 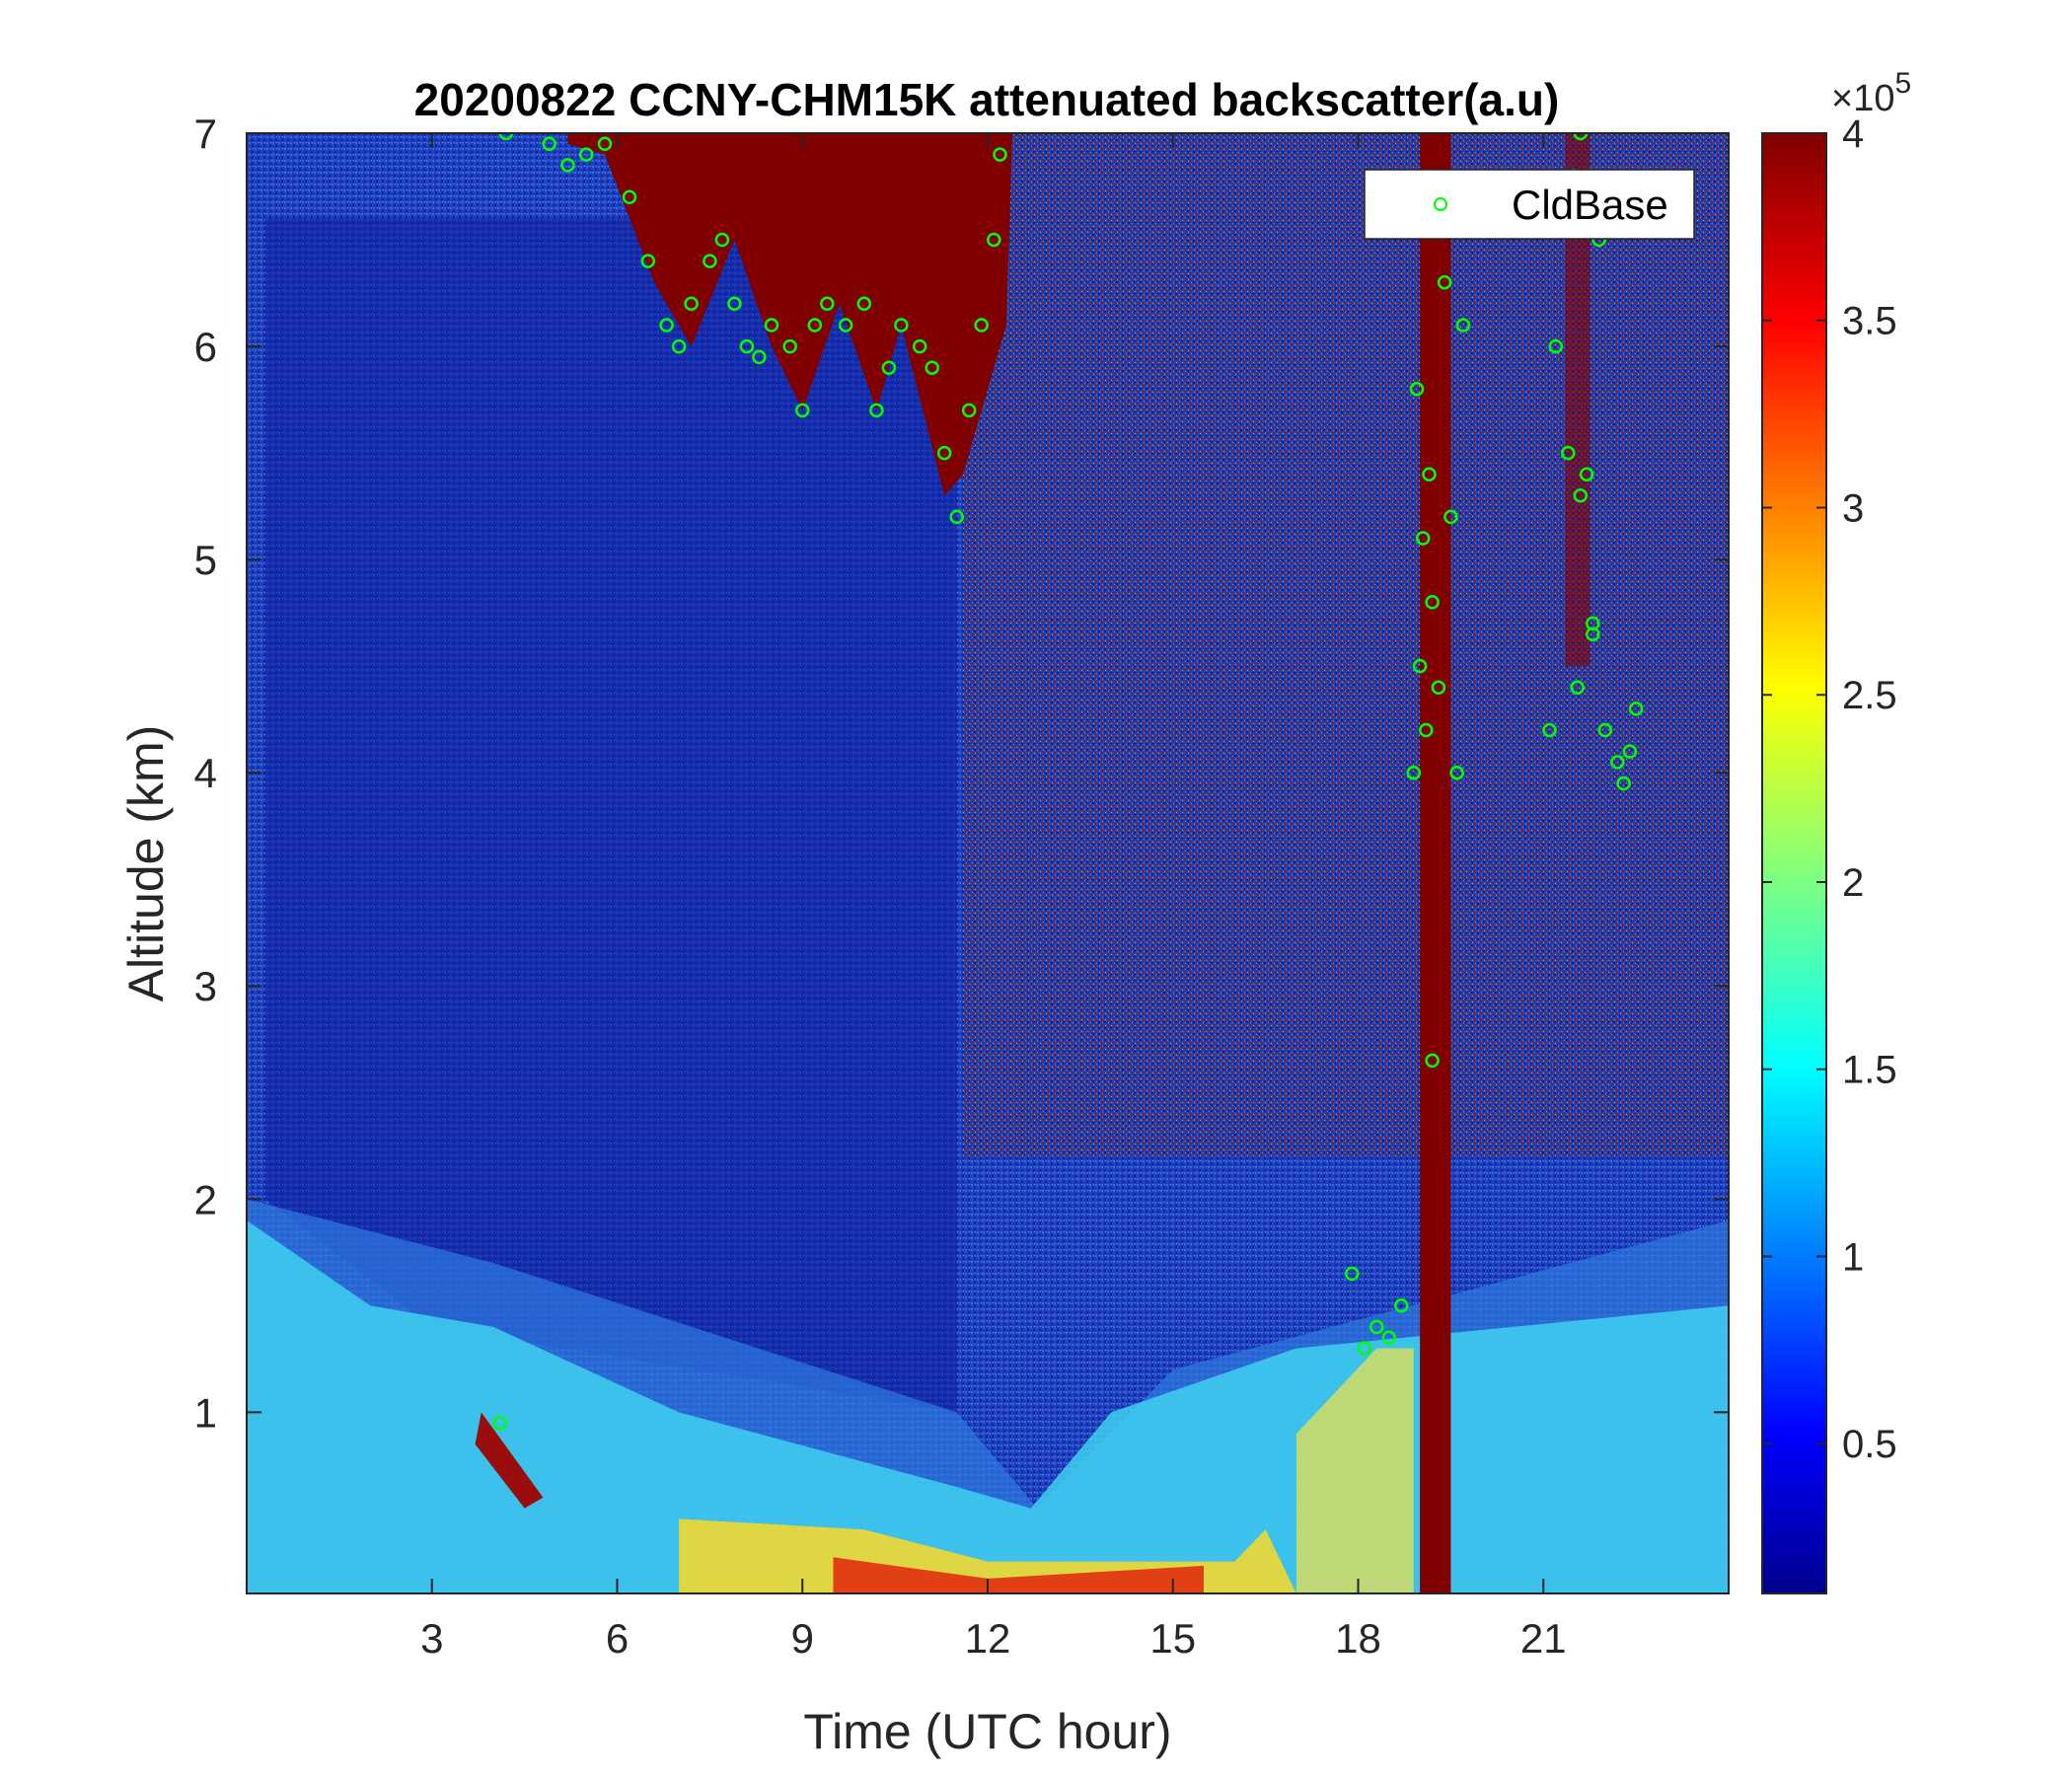 What do you see at coordinates (1853, 1257) in the screenshot?
I see `colorbar-tick-label: 1` at bounding box center [1853, 1257].